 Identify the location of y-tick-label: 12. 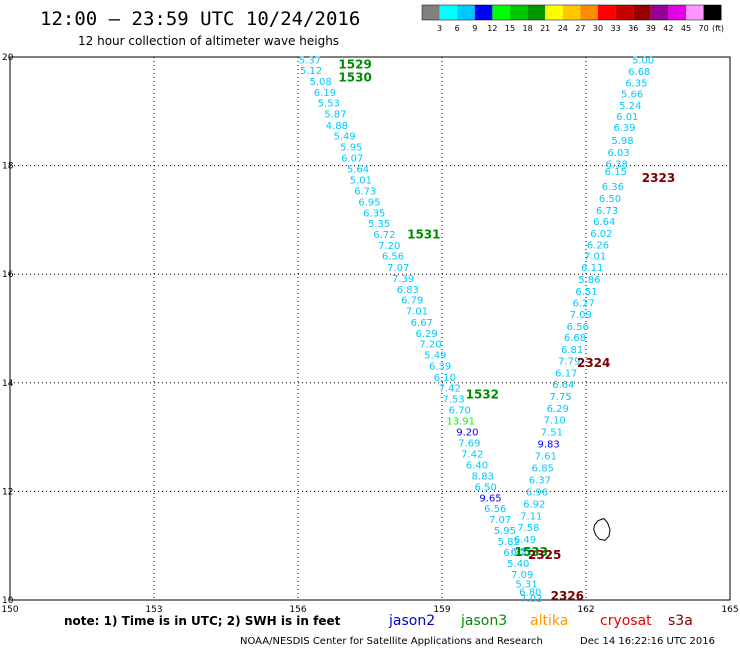
(7, 492).